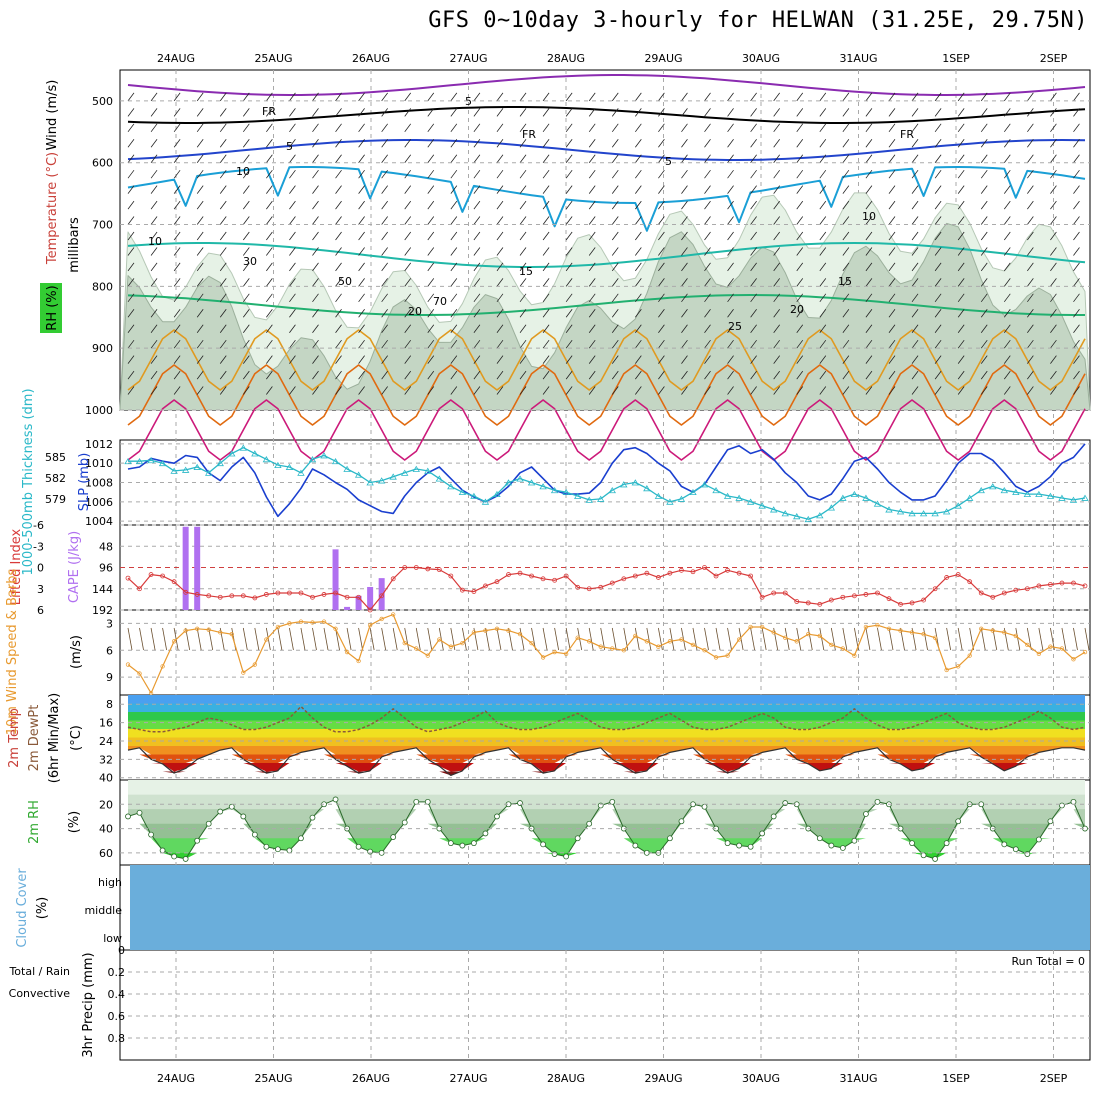 The height and width of the screenshot is (1100, 1100). I want to click on isotherm-label: 10, so click(869, 216).